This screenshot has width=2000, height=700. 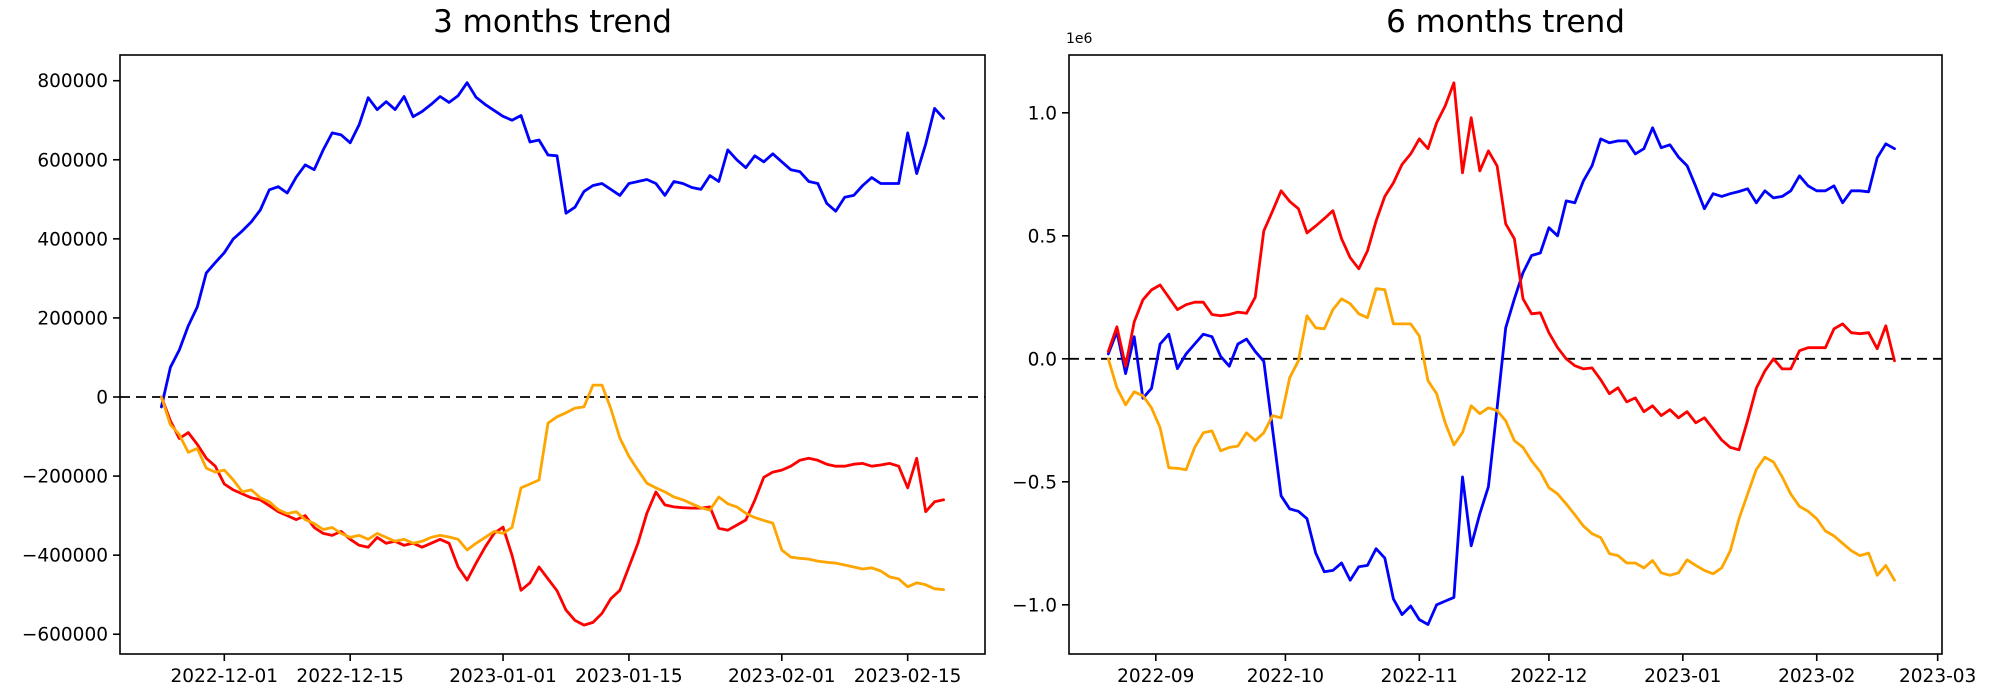 I want to click on three-months-trend-xtick-label: 2023-02-01, so click(x=782, y=676).